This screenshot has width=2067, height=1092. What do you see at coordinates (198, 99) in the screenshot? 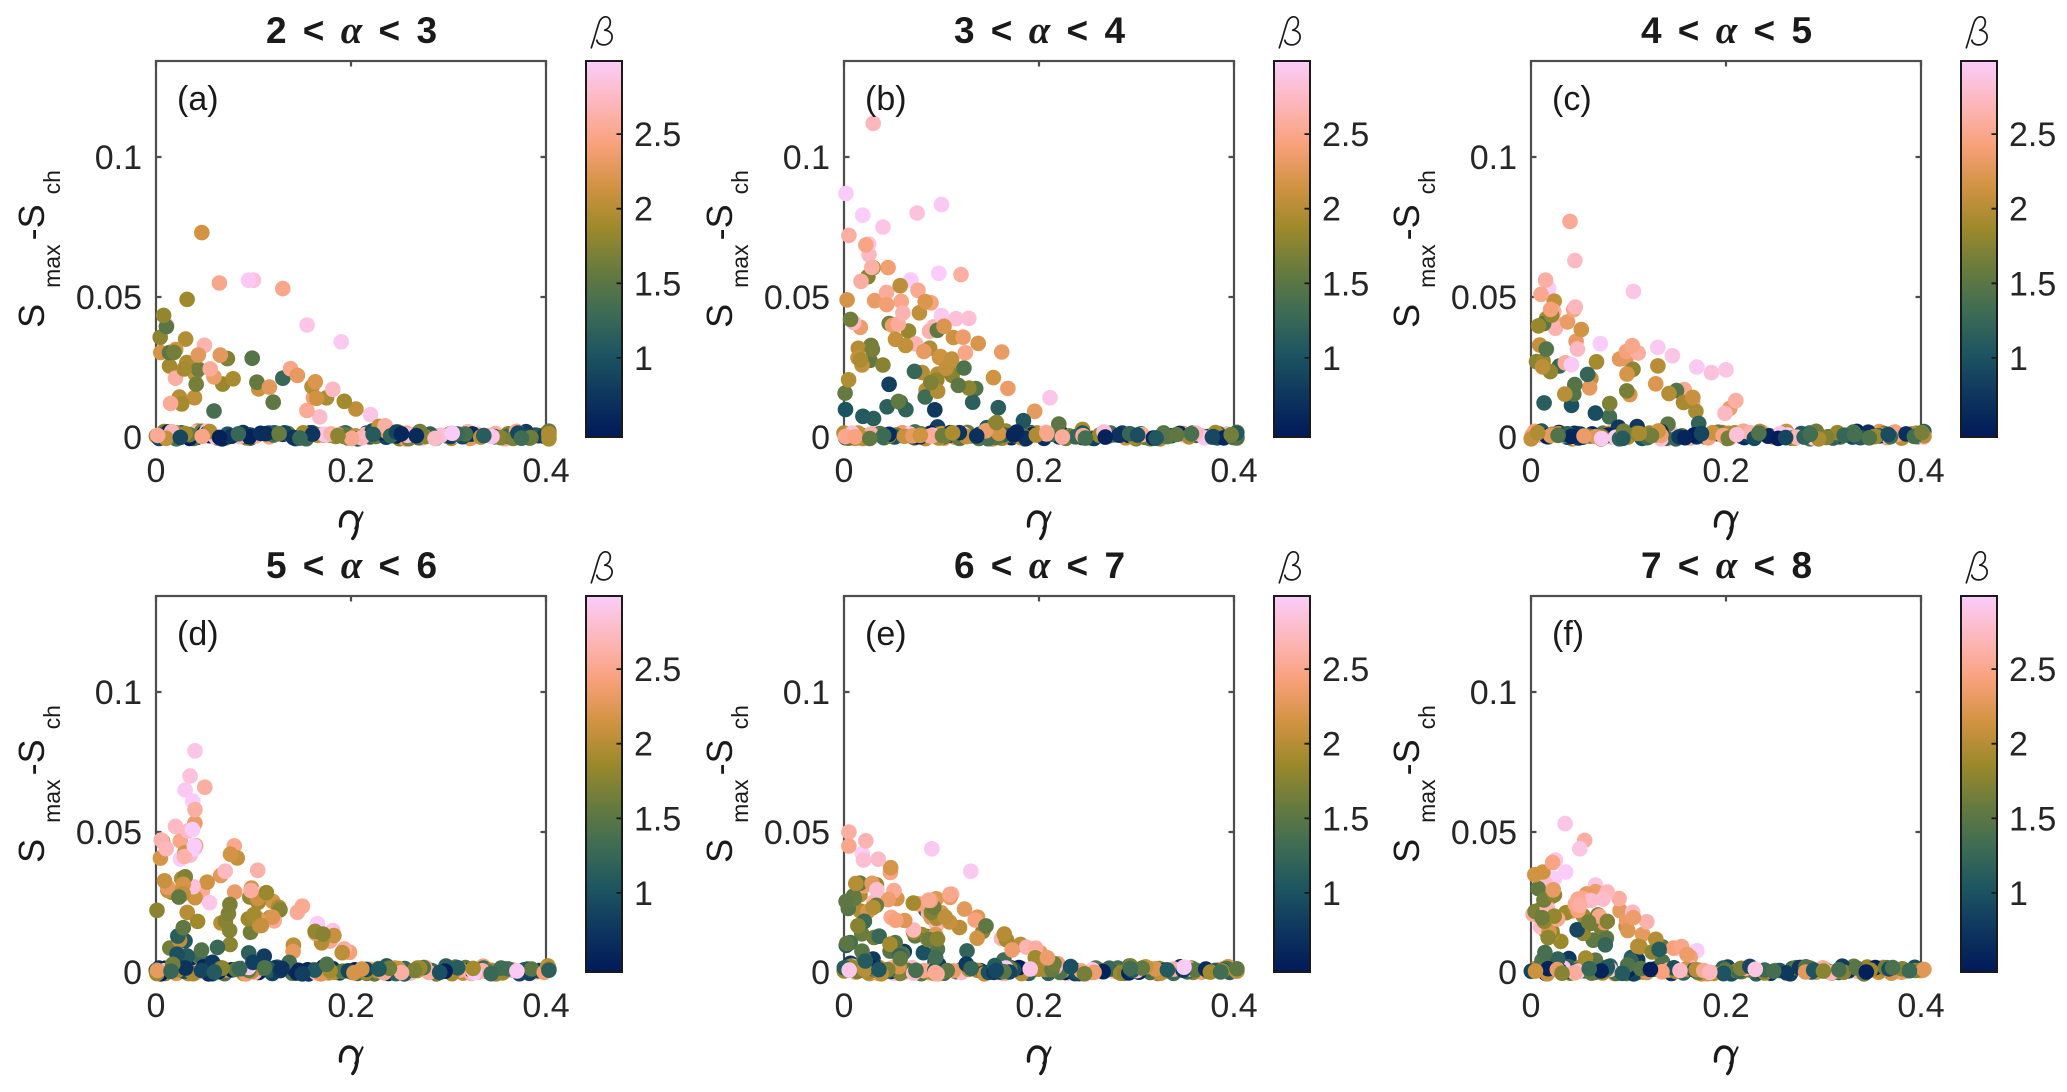
I see `svg-text: (a)` at bounding box center [198, 99].